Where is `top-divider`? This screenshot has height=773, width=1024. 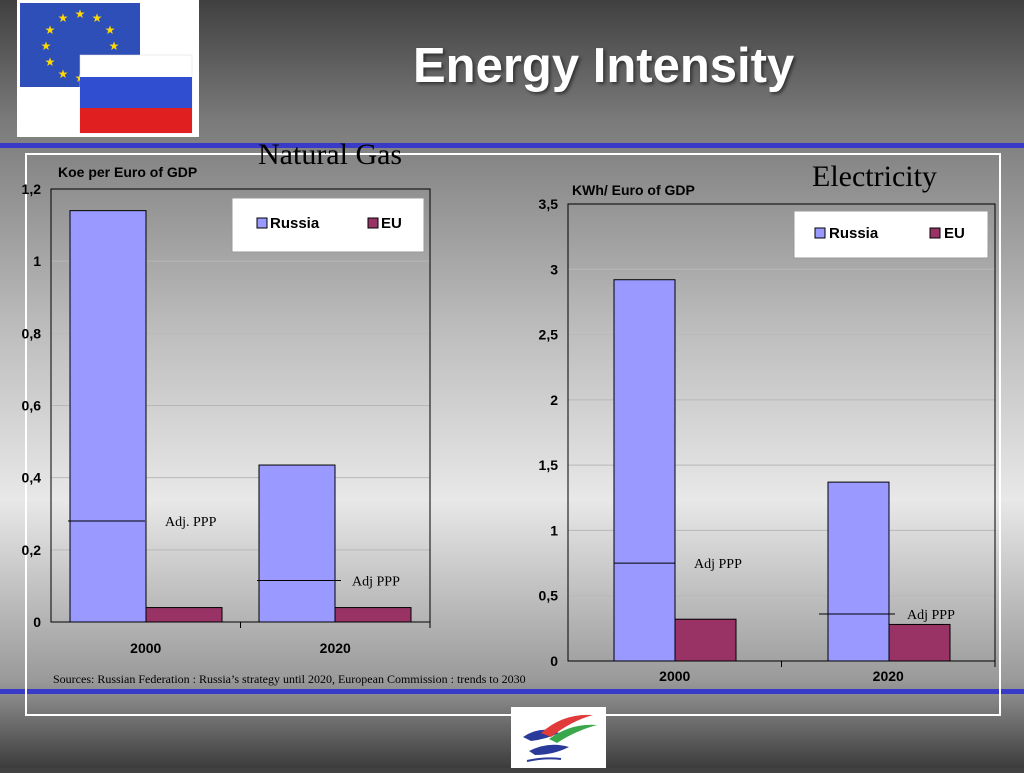
top-divider is located at coordinates (512, 145).